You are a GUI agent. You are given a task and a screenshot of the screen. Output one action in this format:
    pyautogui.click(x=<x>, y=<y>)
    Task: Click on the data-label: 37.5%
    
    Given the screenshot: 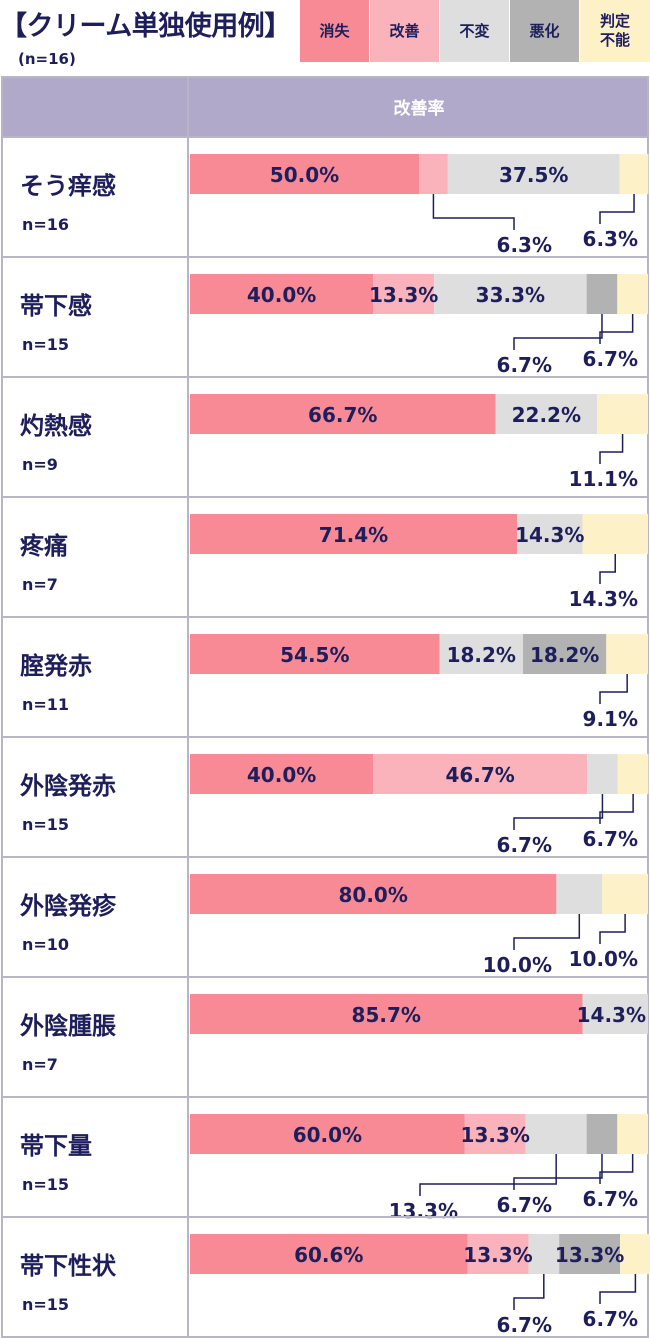 What is the action you would take?
    pyautogui.click(x=533, y=175)
    